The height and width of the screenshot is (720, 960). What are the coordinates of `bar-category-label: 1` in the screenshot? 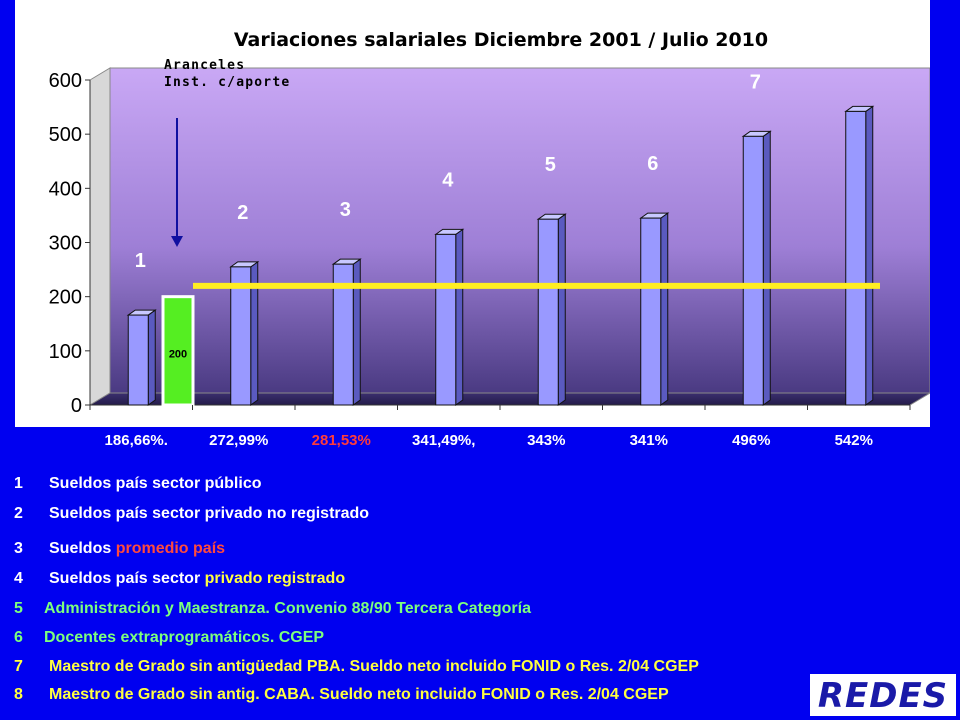 It's located at (140, 261).